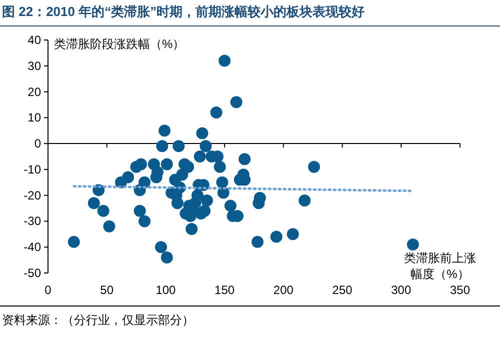 The width and height of the screenshot is (500, 337). What do you see at coordinates (35, 65) in the screenshot?
I see `y-tick-label: 30` at bounding box center [35, 65].